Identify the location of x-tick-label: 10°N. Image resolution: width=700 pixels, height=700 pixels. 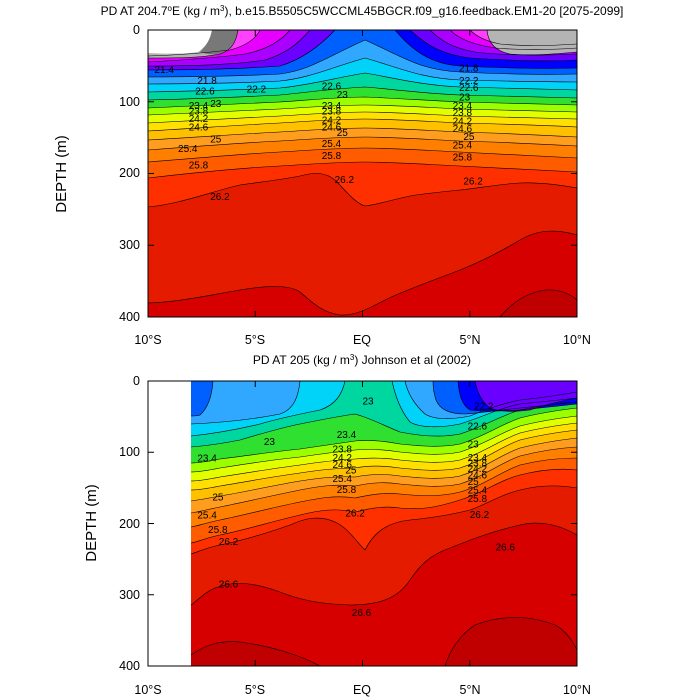
(577, 340).